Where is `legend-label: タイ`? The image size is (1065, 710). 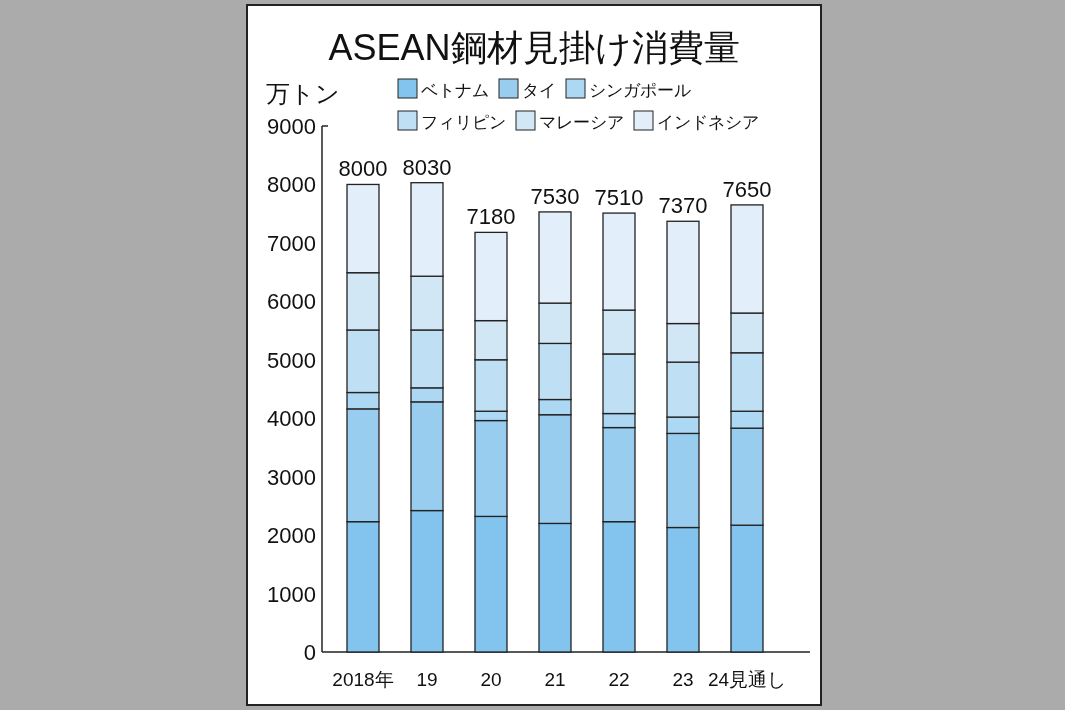
legend-label: タイ is located at coordinates (539, 90).